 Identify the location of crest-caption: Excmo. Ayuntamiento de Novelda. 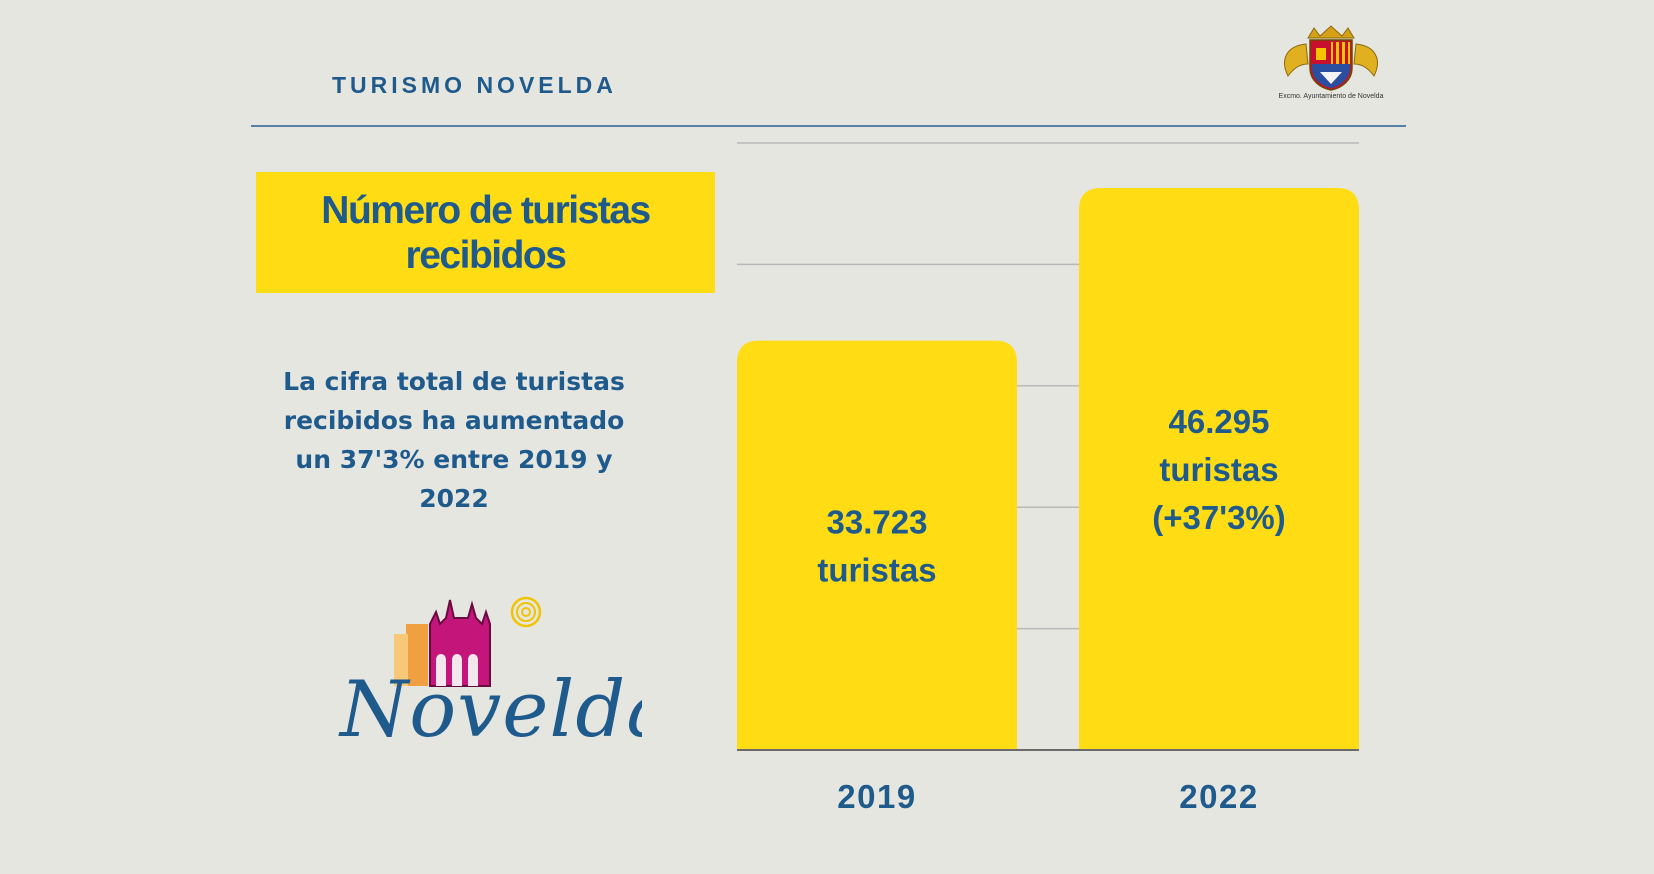
(1331, 96).